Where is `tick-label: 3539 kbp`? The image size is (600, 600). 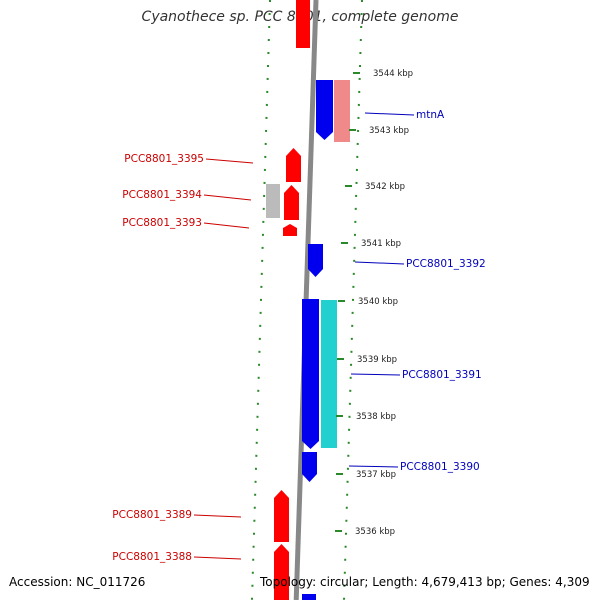
tick-label: 3539 kbp is located at coordinates (377, 360).